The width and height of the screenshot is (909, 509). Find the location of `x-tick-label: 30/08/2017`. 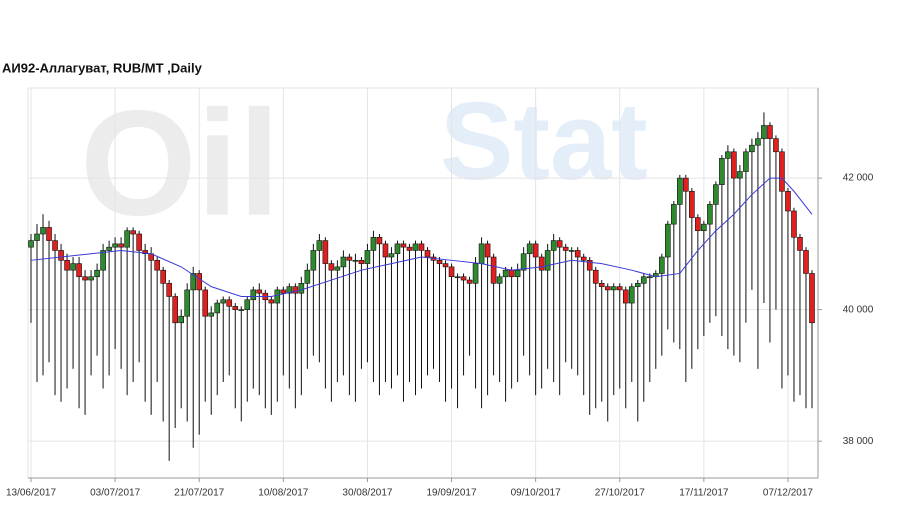

x-tick-label: 30/08/2017 is located at coordinates (367, 493).